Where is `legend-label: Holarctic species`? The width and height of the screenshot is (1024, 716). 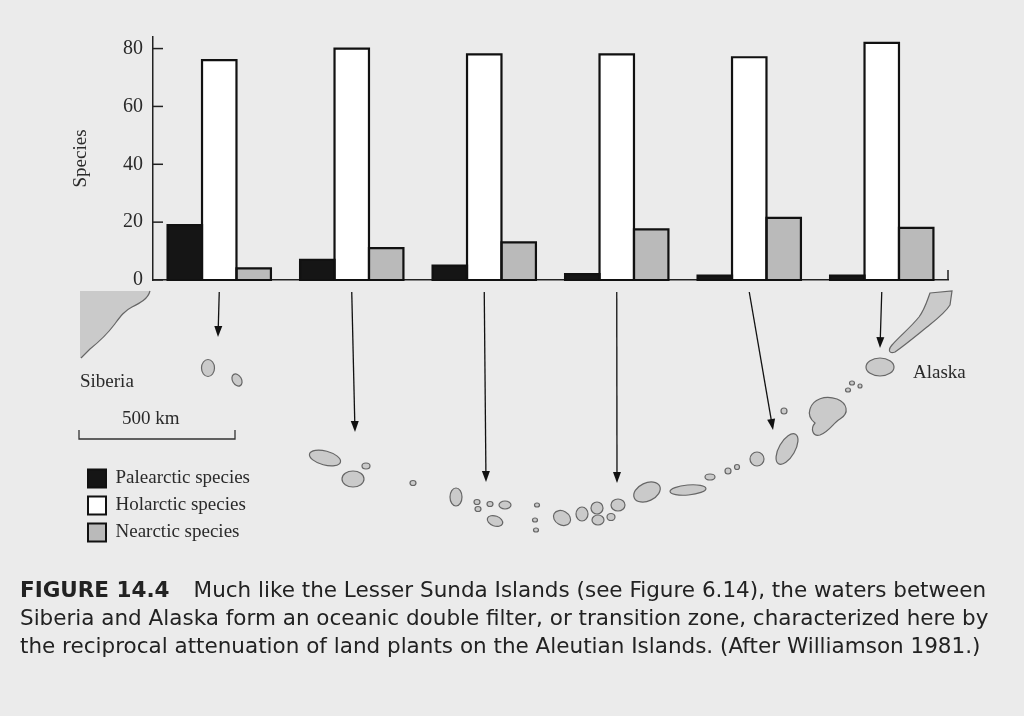 legend-label: Holarctic species is located at coordinates (180, 504).